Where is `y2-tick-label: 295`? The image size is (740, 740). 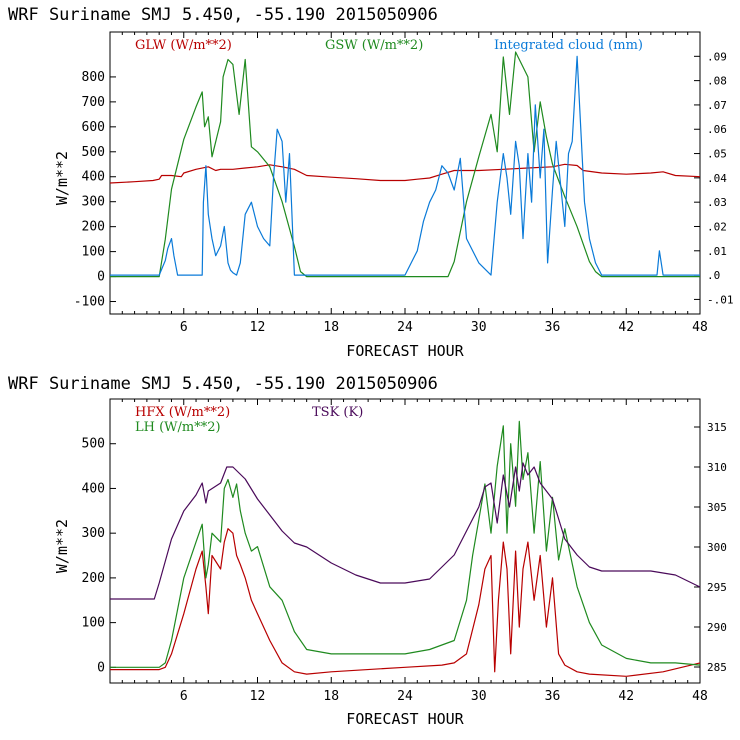 y2-tick-label: 295 is located at coordinates (717, 587).